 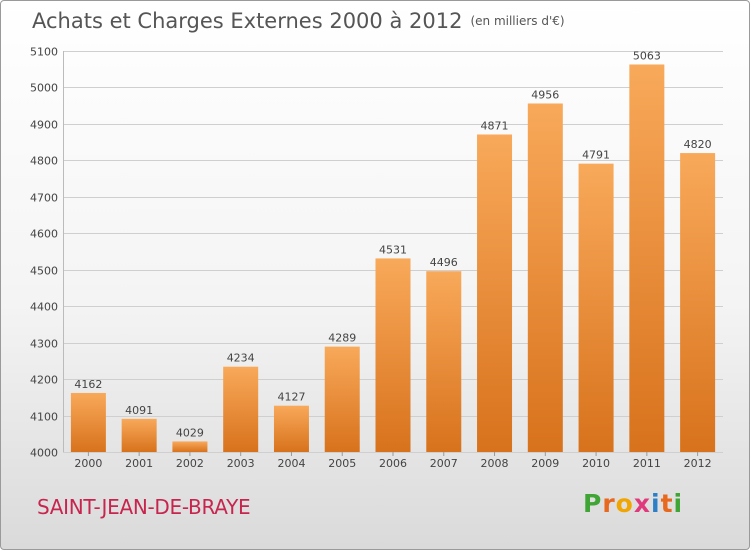 I want to click on x-tick-label: 2011, so click(x=647, y=463).